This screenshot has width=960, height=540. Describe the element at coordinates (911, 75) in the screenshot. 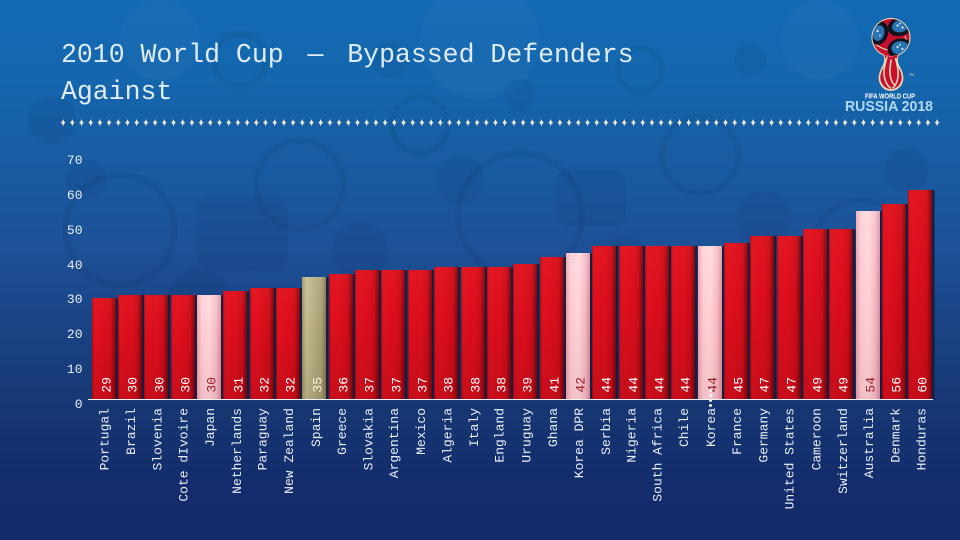

I see `svg-text: TM` at that location.